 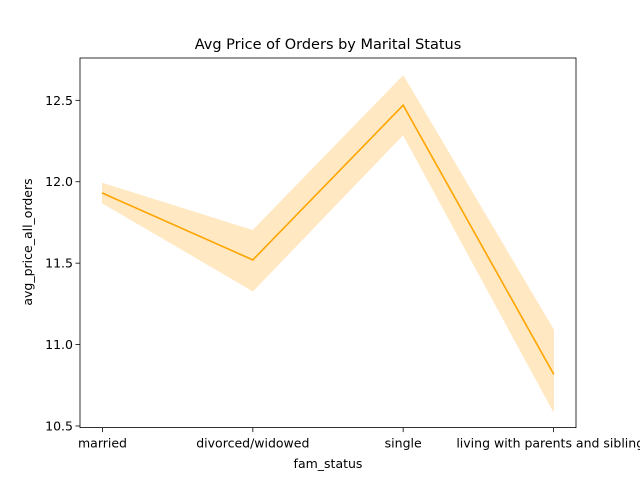 What do you see at coordinates (328, 45) in the screenshot?
I see `chart-title: Avg Price of Orders by Marital Status` at bounding box center [328, 45].